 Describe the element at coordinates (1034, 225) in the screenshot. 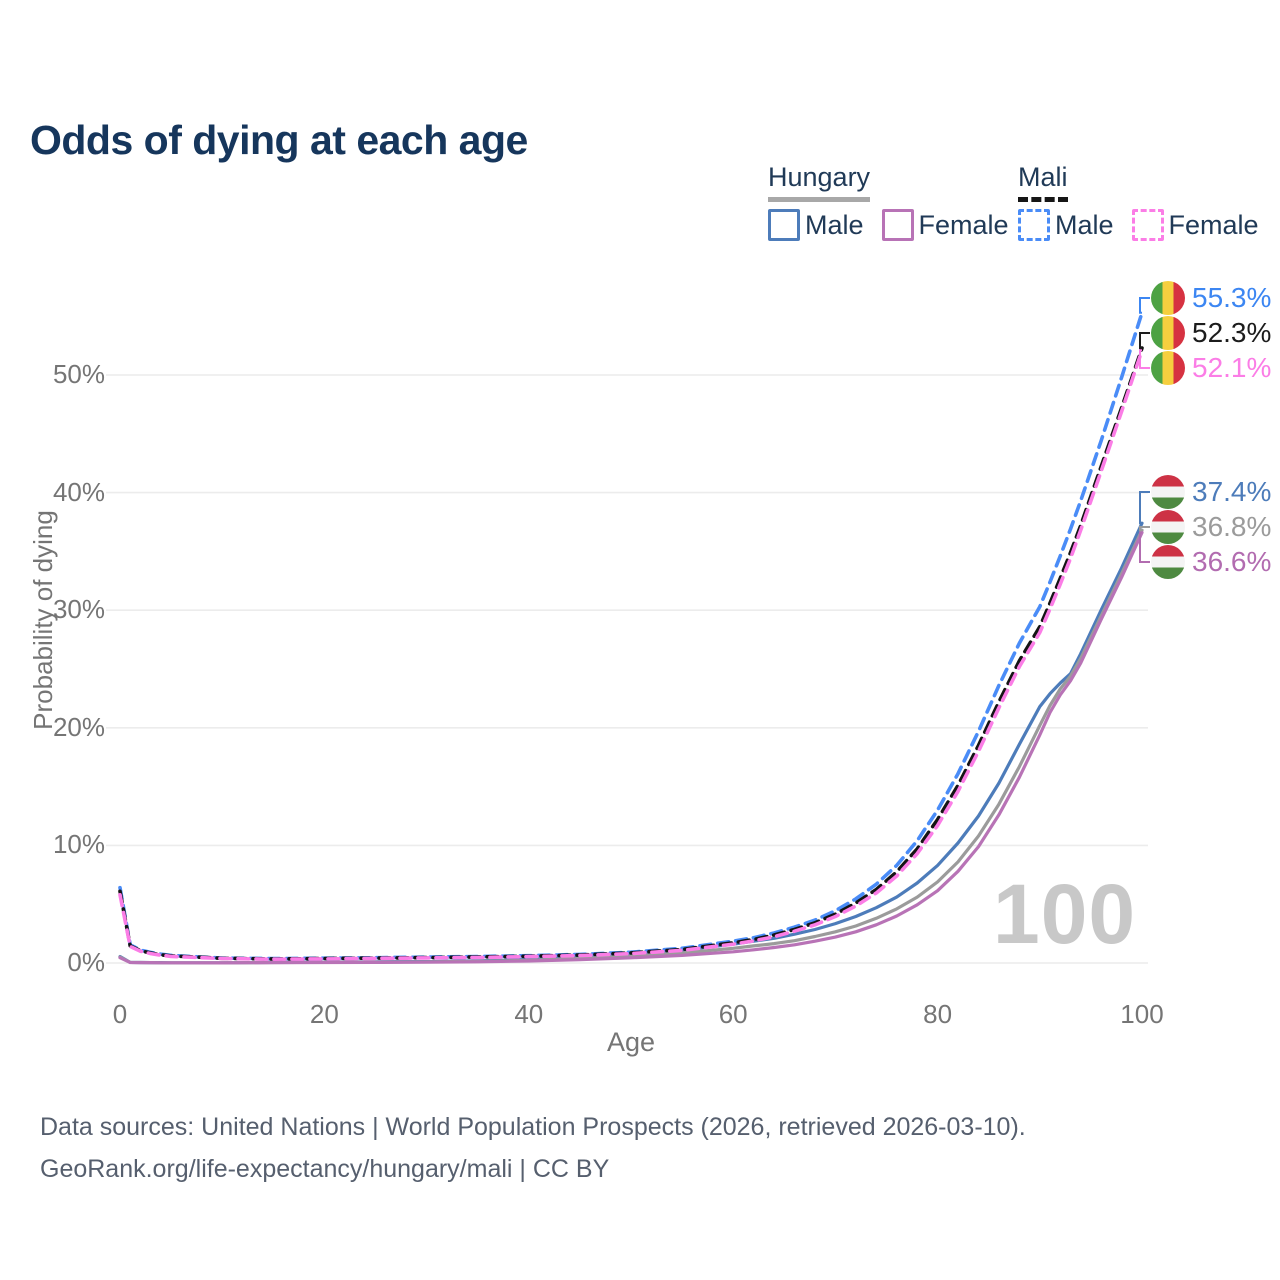

I see `legend-swatch-mali-male` at that location.